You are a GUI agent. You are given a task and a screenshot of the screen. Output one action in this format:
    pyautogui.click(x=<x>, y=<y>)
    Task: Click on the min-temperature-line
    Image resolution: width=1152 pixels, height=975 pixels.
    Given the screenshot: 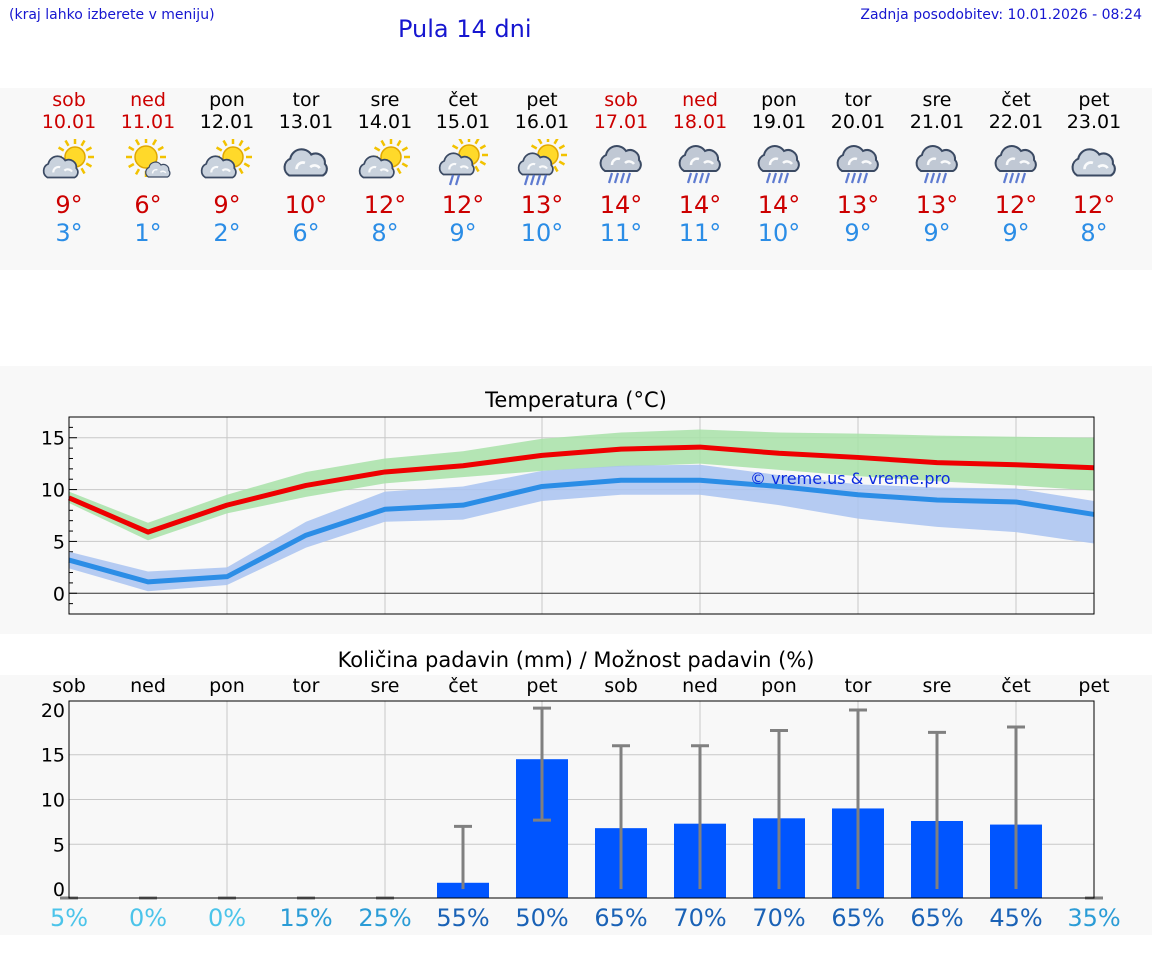 What is the action you would take?
    pyautogui.click(x=581, y=531)
    